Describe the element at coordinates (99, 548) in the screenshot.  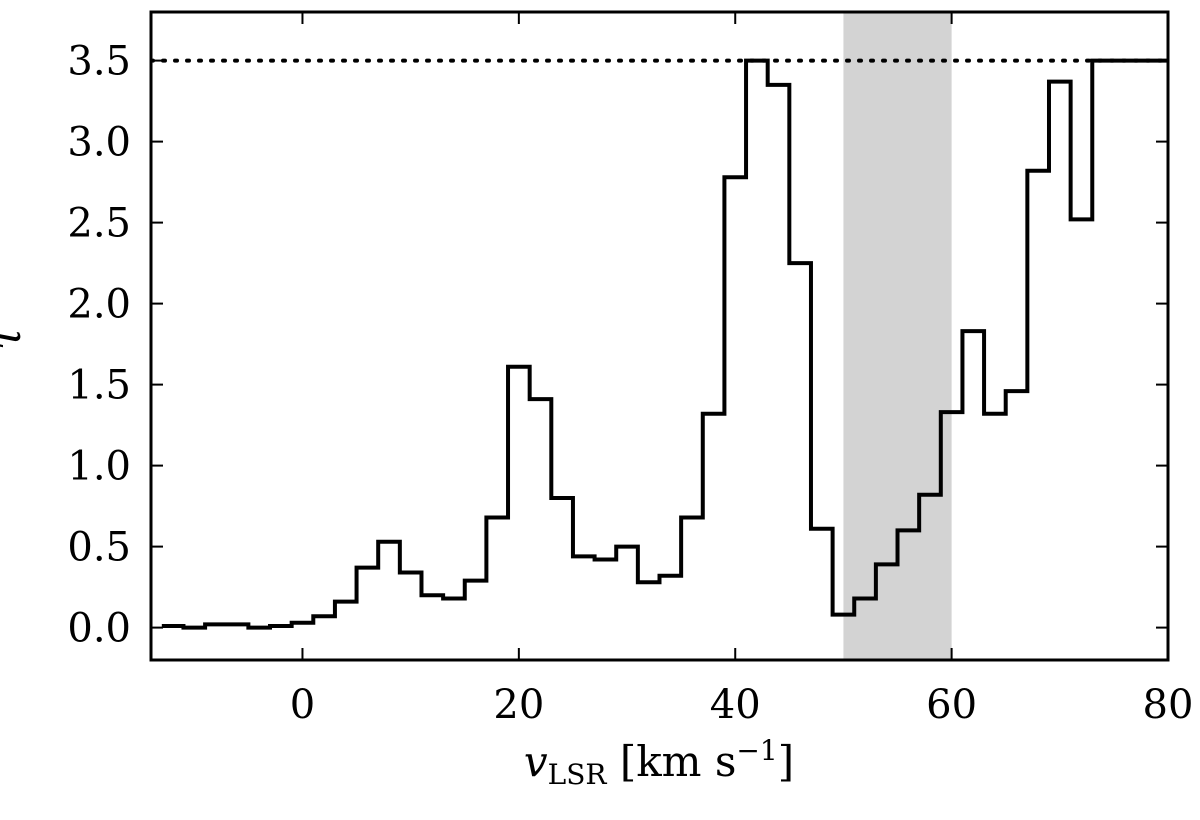
I see `y-tick-label: 0.5` at that location.